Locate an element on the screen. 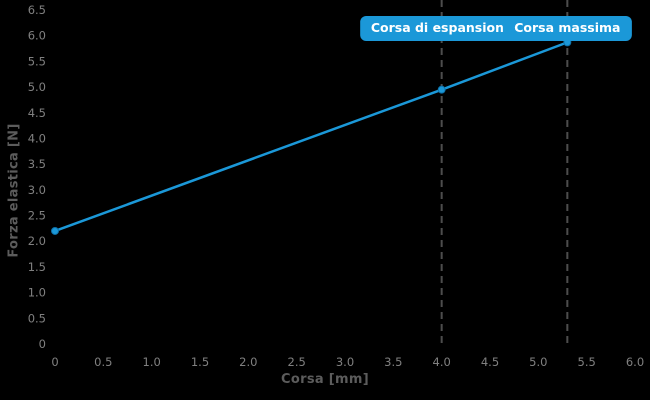 The width and height of the screenshot is (650, 400). y-tick-label: 3.0 is located at coordinates (37, 190).